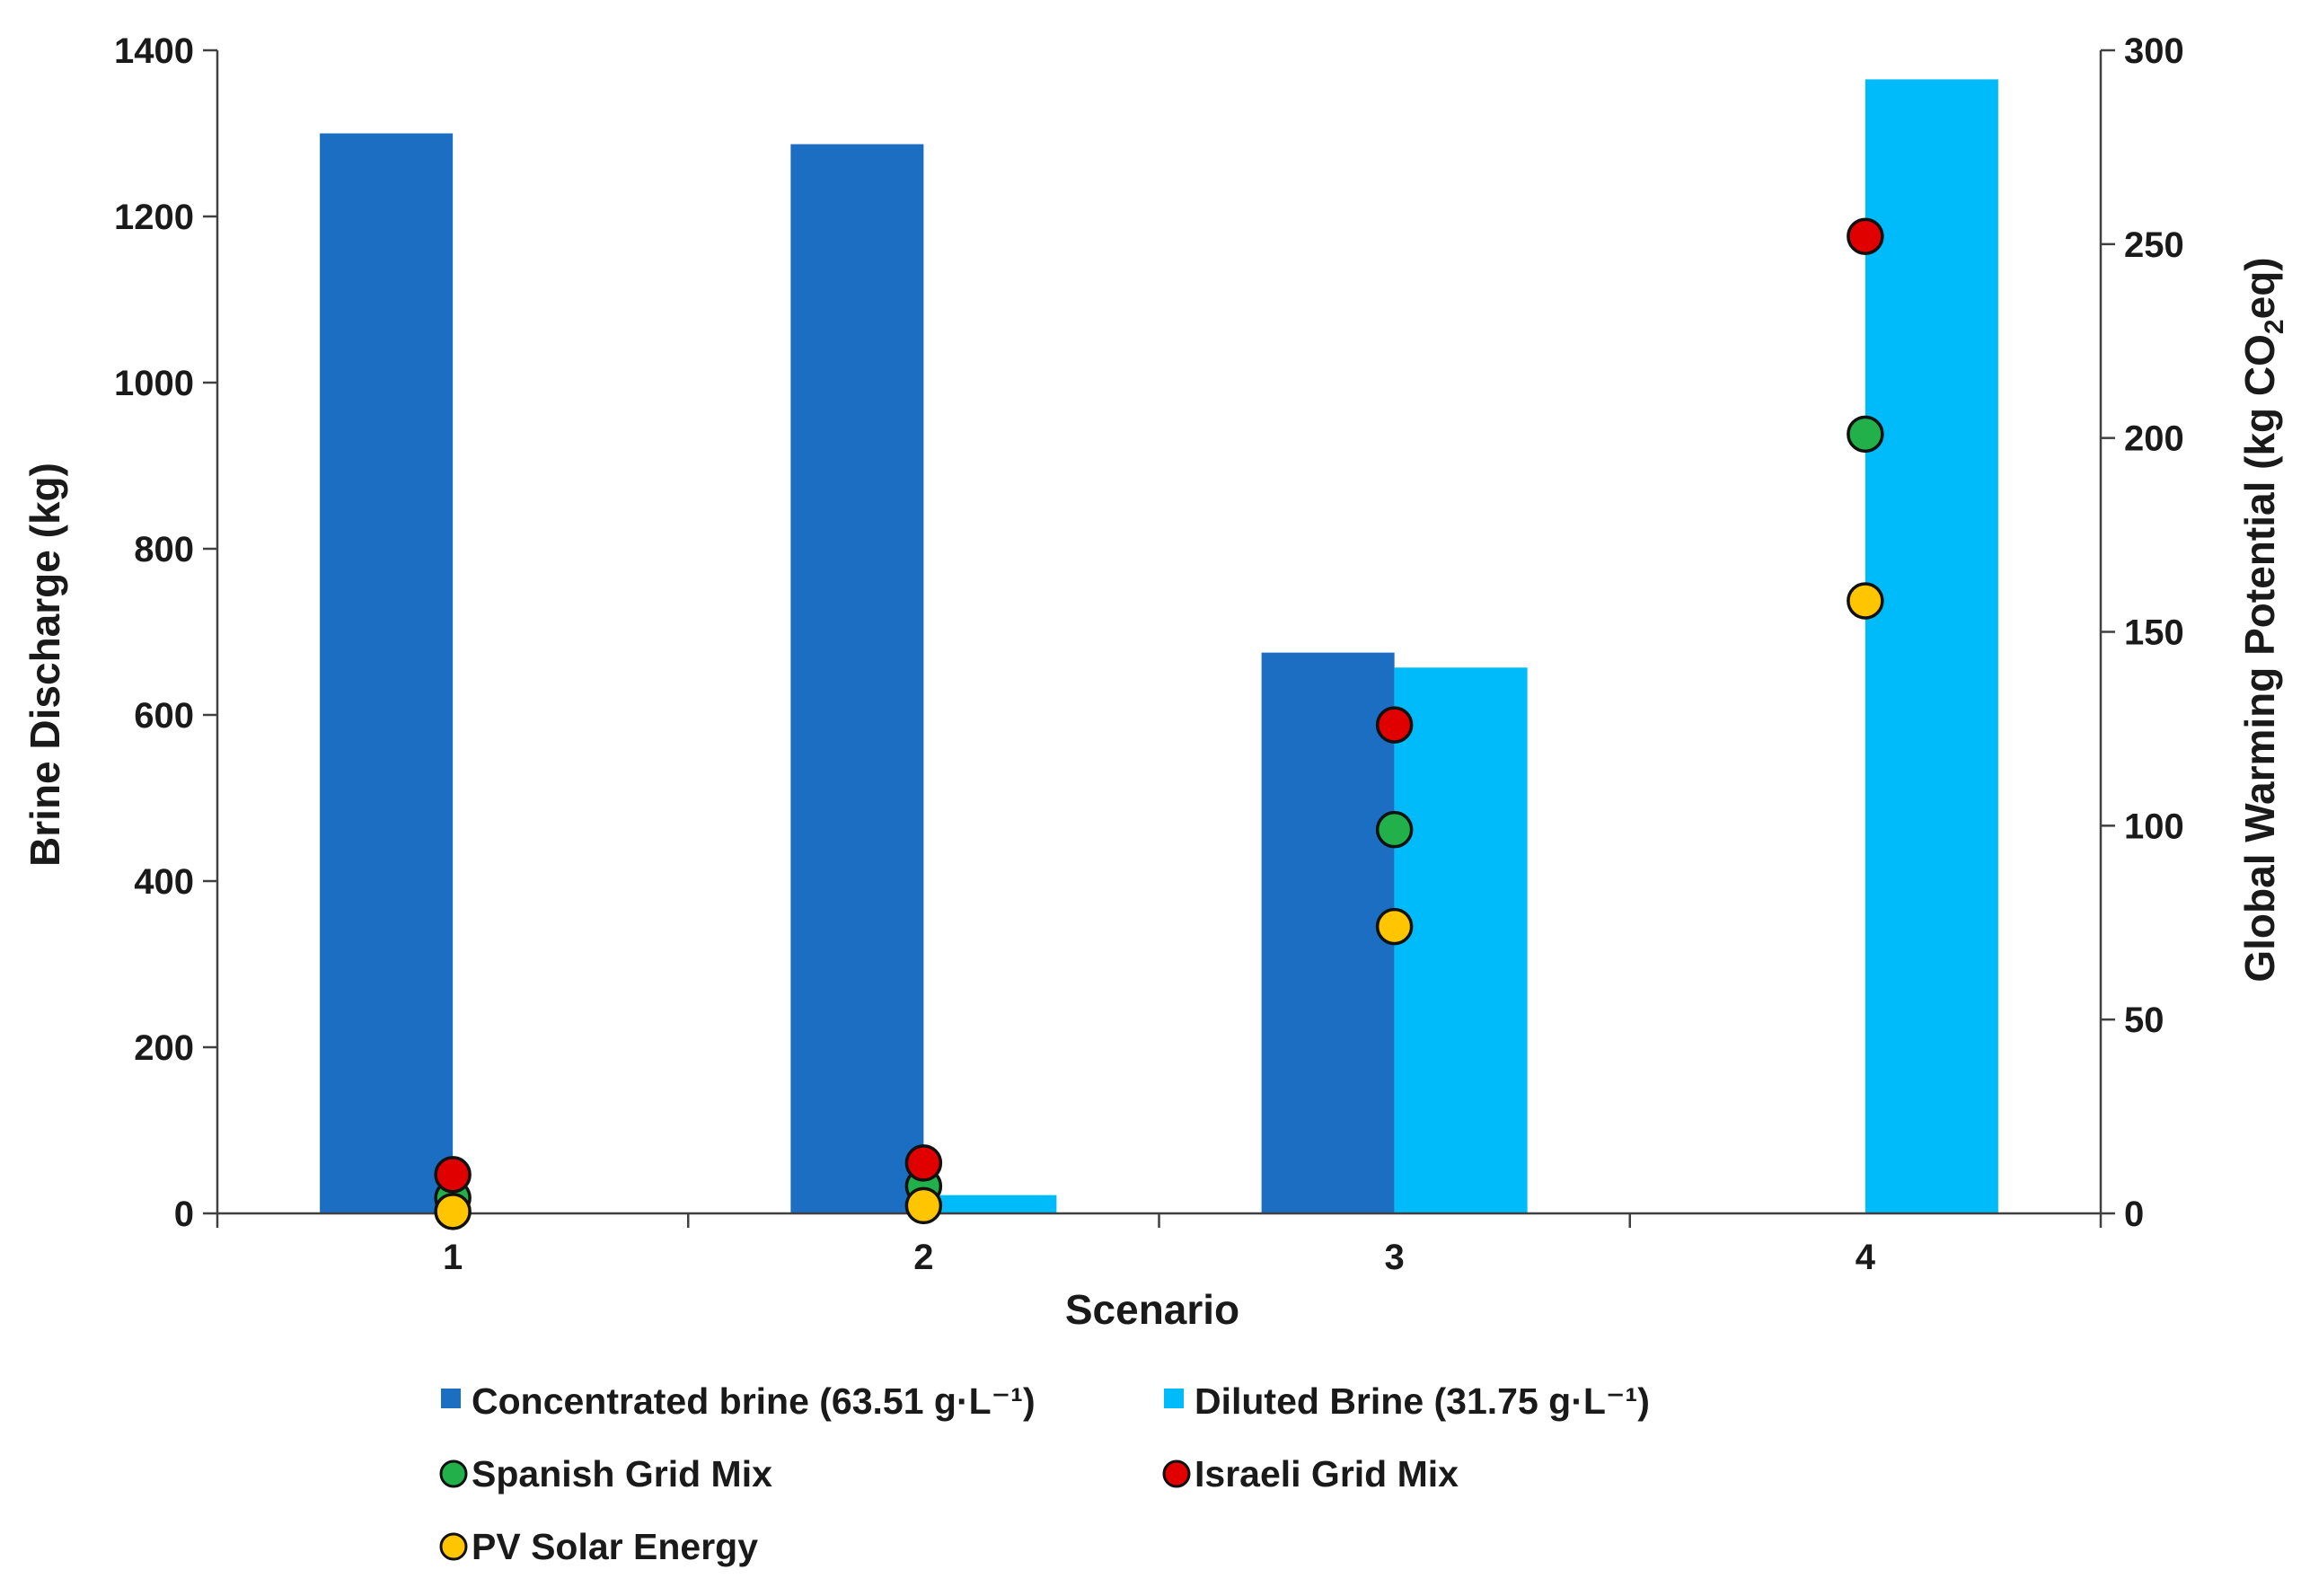 This screenshot has height=1596, width=2301. Describe the element at coordinates (164, 716) in the screenshot. I see `y-tick-label: 600` at that location.